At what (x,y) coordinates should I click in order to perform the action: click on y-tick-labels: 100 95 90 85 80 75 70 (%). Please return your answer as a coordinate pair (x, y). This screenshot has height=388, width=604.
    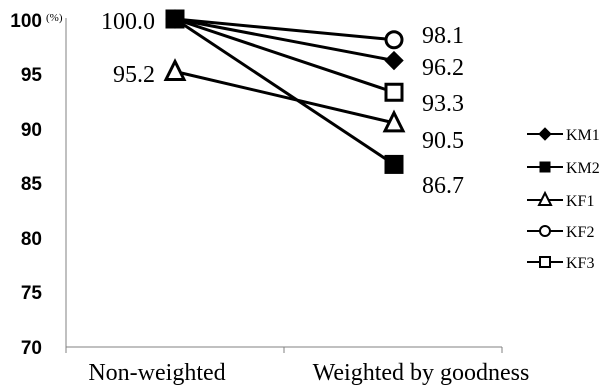
    Looking at the image, I should click on (36, 185).